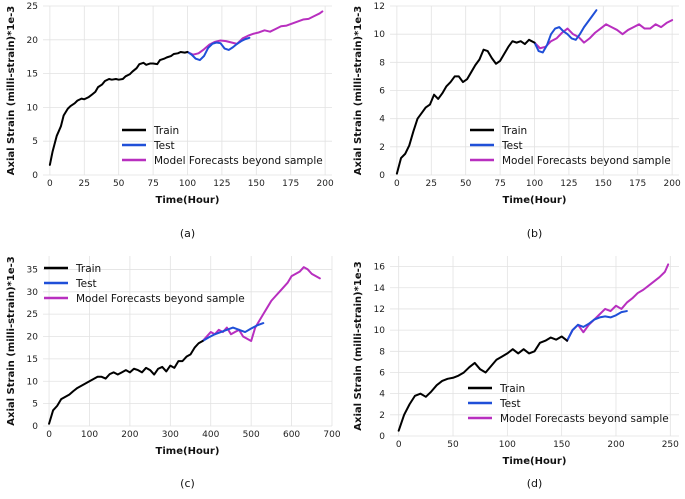  What do you see at coordinates (50, 184) in the screenshot?
I see `panel-a-x-tick-0: 0` at bounding box center [50, 184].